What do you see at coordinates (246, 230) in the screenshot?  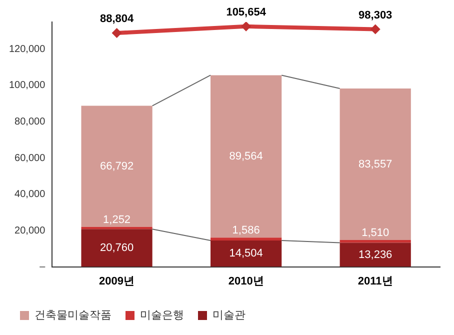 I see `data-label: 1,586` at bounding box center [246, 230].